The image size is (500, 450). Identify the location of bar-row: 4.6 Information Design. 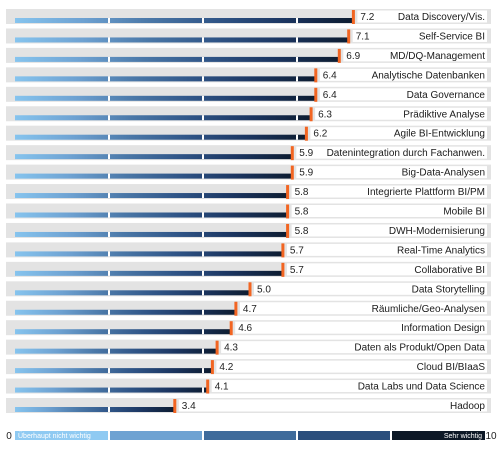
(248, 328).